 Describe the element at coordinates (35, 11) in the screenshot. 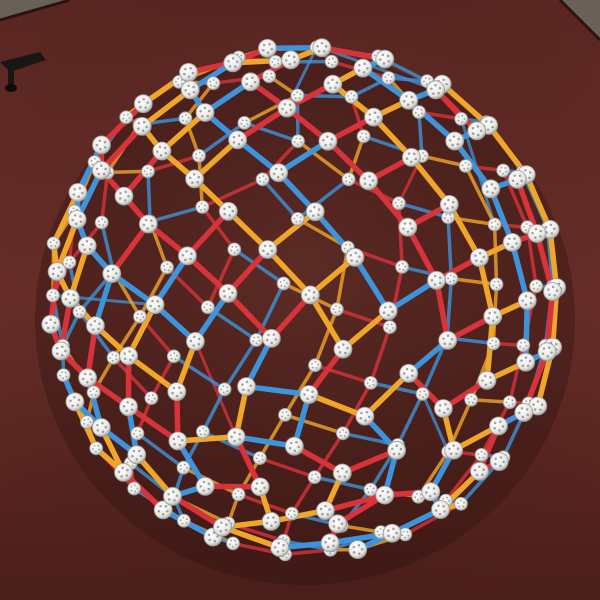

I see `table-edge` at that location.